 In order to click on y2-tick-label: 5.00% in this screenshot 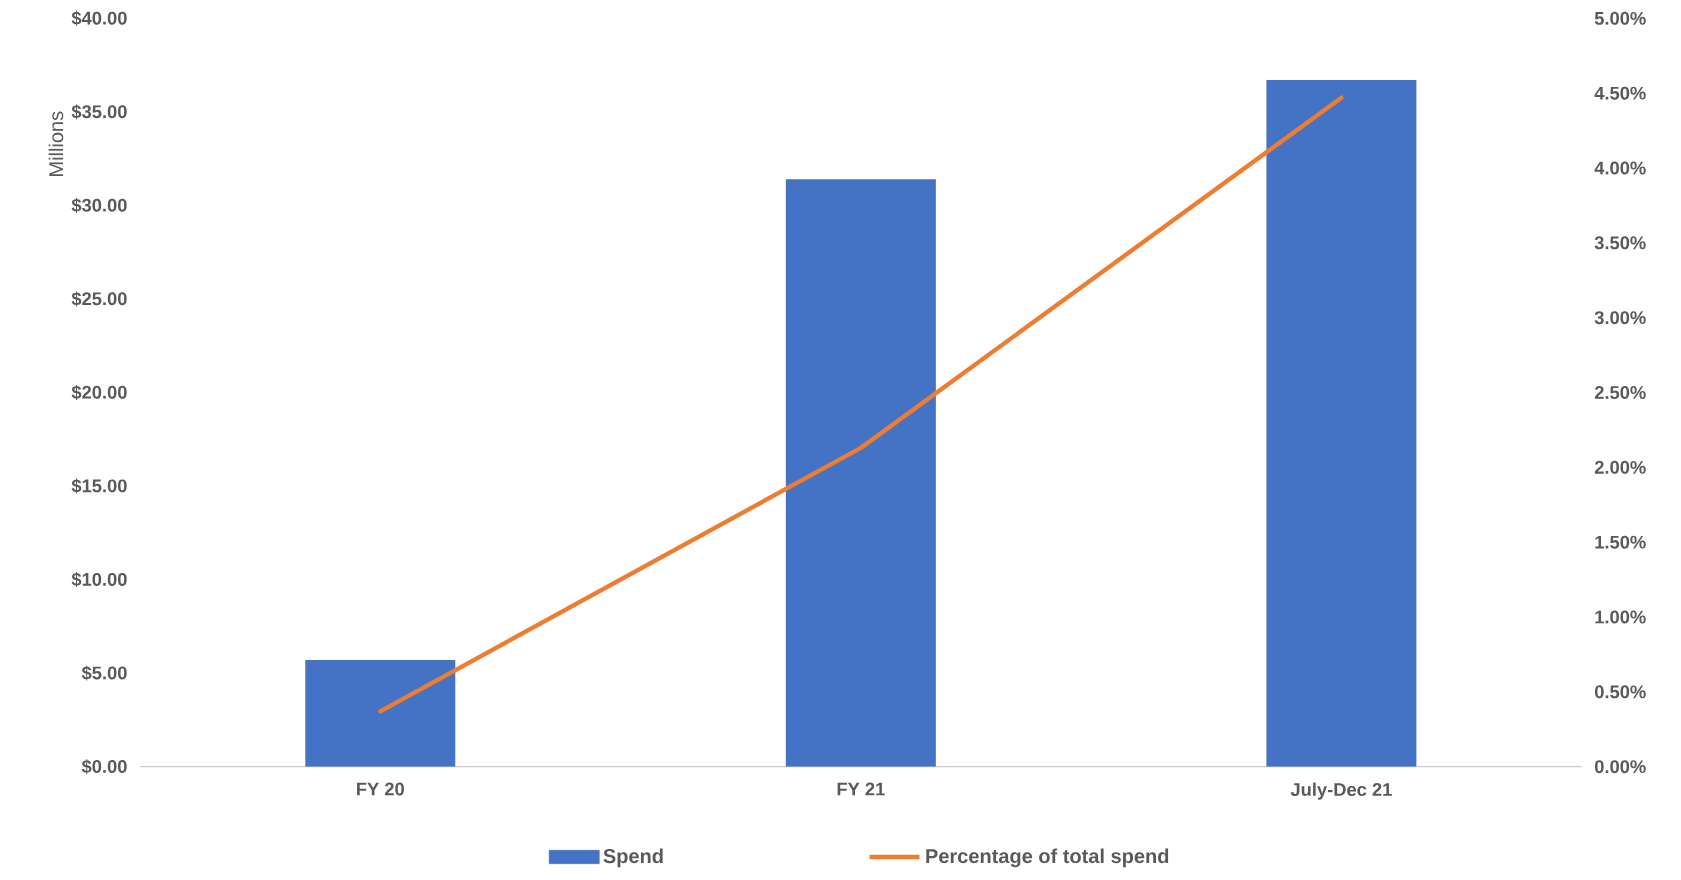, I will do `click(1620, 18)`.